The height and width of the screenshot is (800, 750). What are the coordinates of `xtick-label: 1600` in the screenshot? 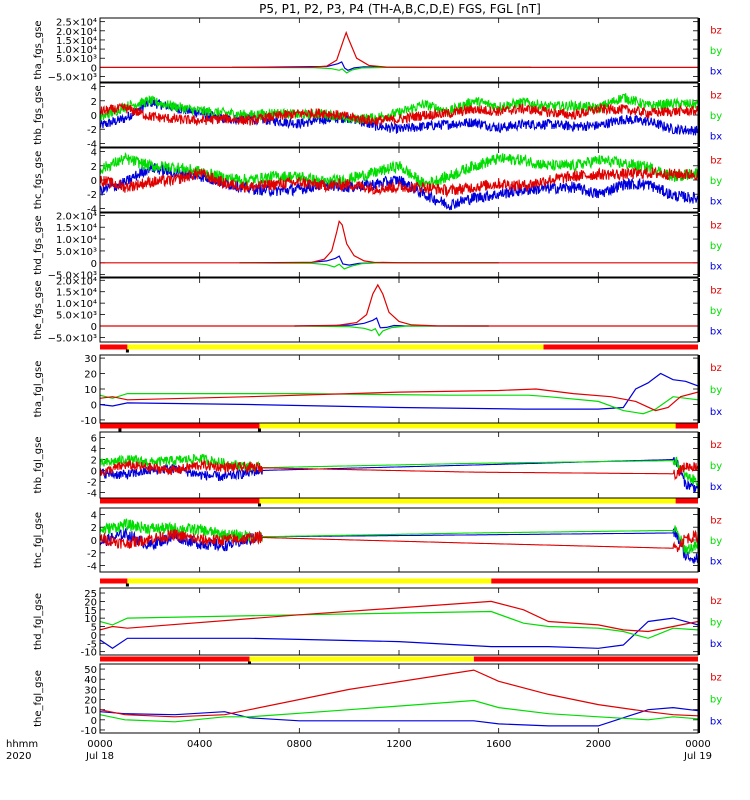 It's located at (498, 744).